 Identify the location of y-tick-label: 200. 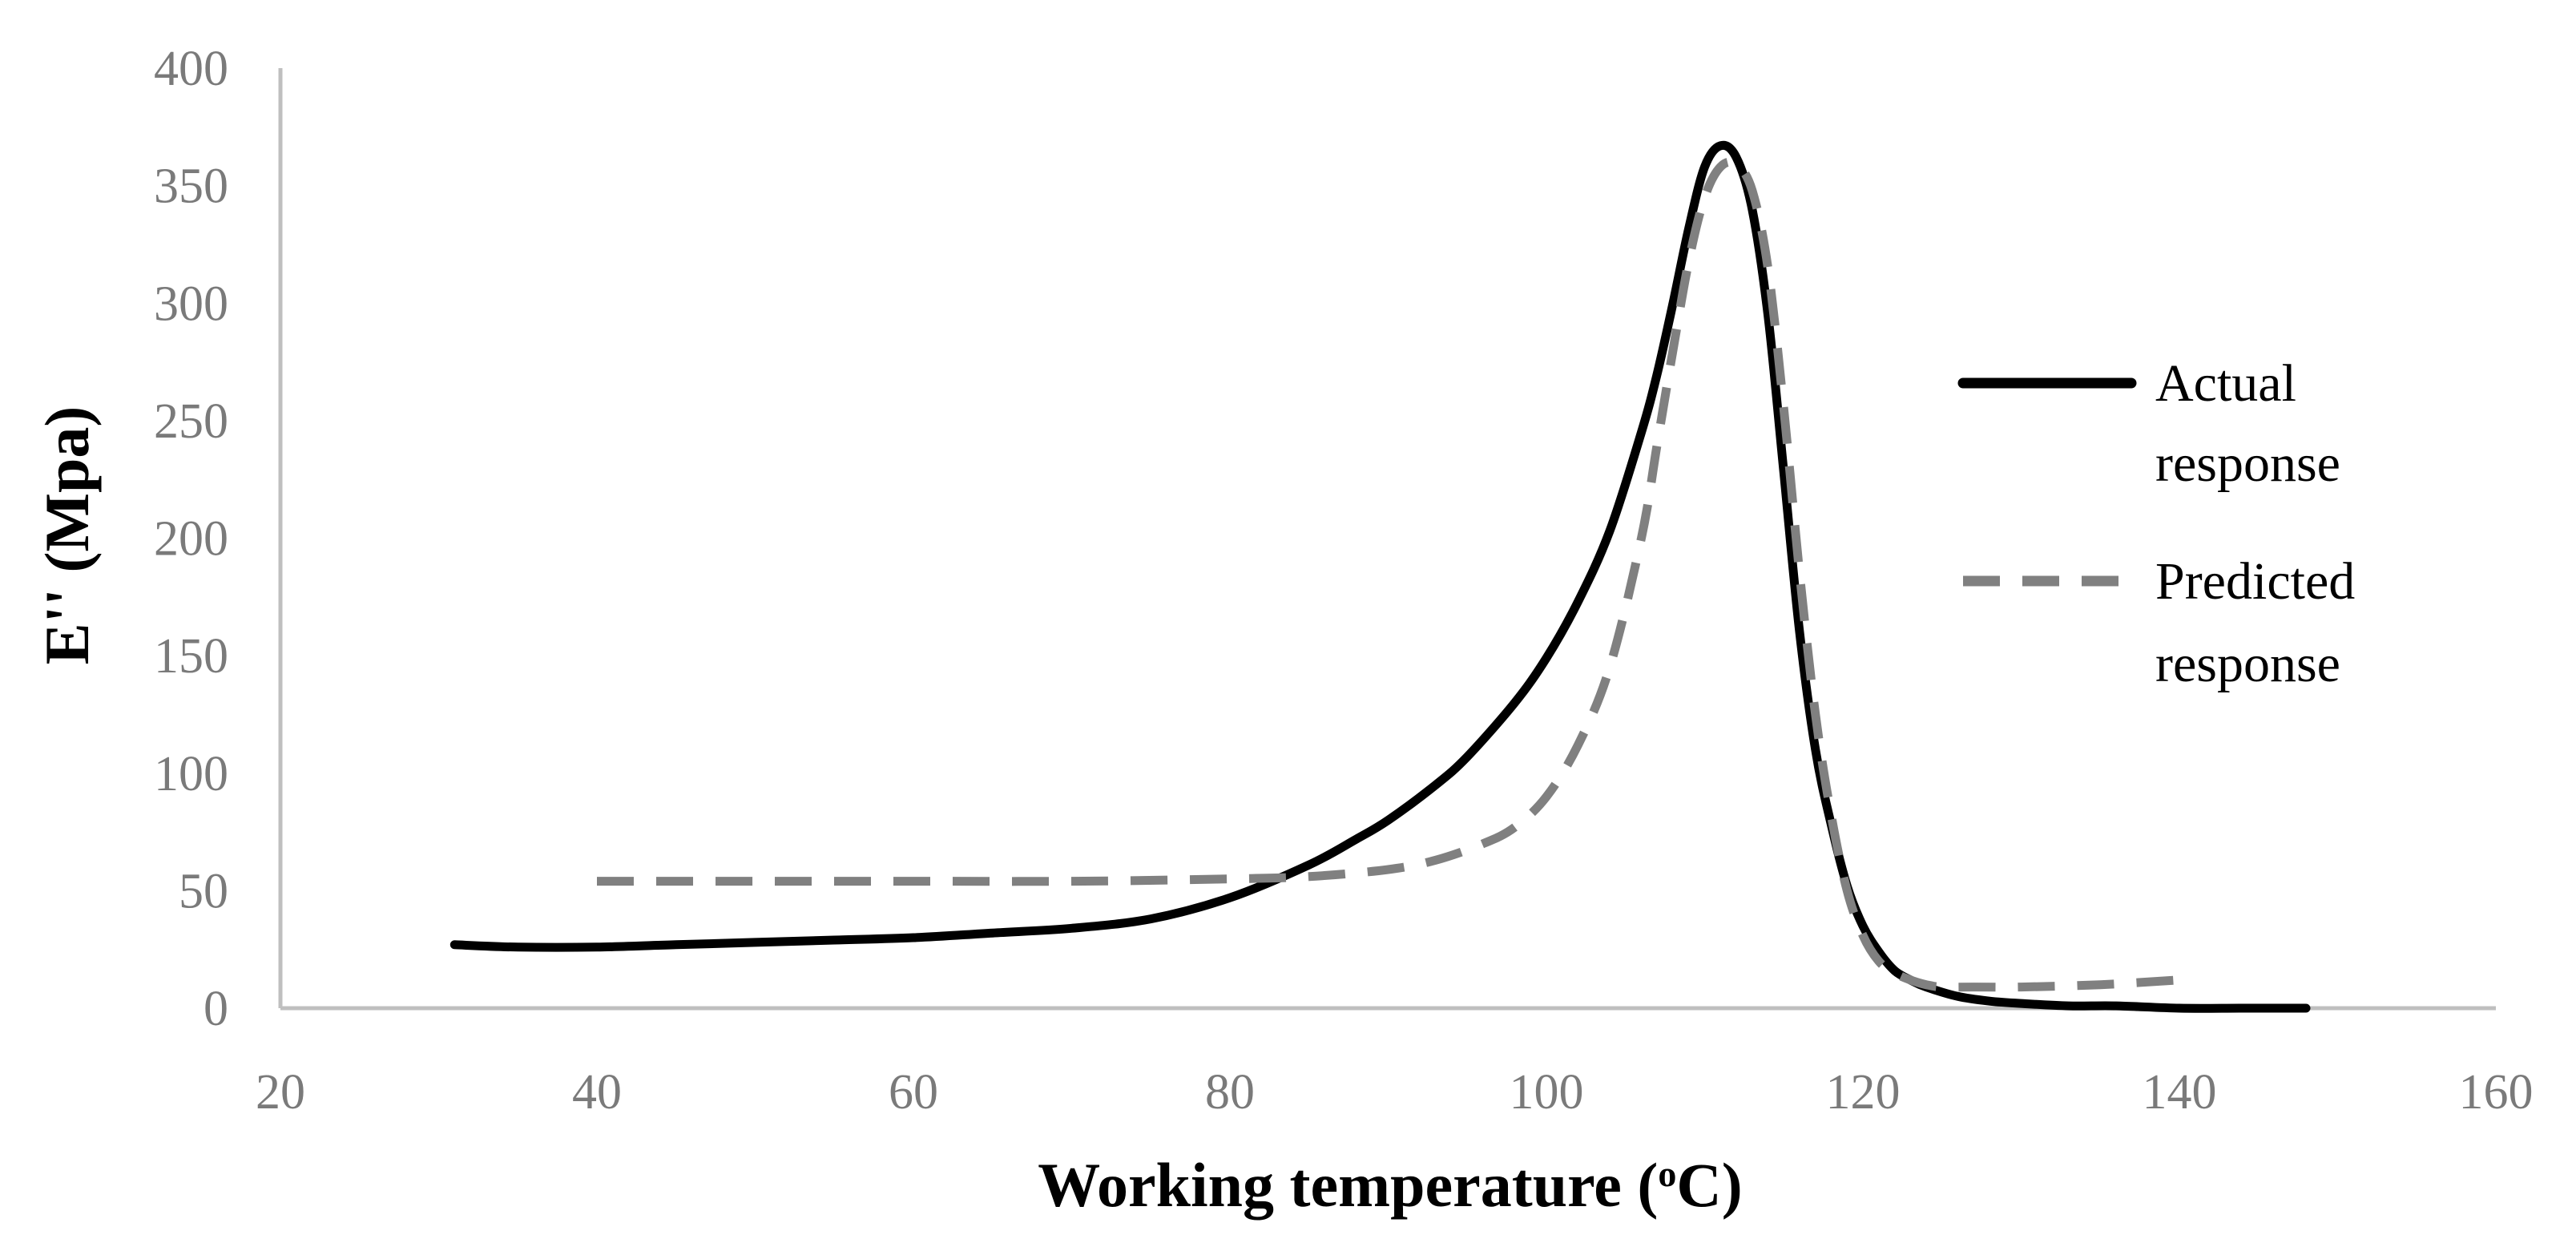
(191, 539).